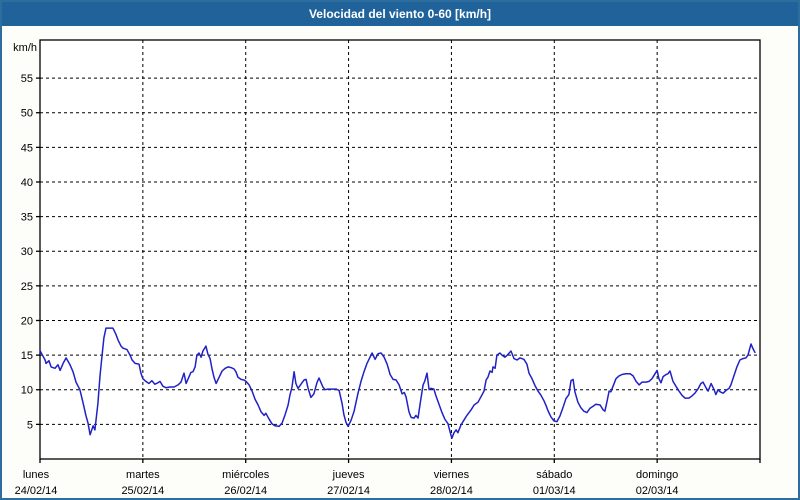  I want to click on svg-text: 20, so click(27, 321).